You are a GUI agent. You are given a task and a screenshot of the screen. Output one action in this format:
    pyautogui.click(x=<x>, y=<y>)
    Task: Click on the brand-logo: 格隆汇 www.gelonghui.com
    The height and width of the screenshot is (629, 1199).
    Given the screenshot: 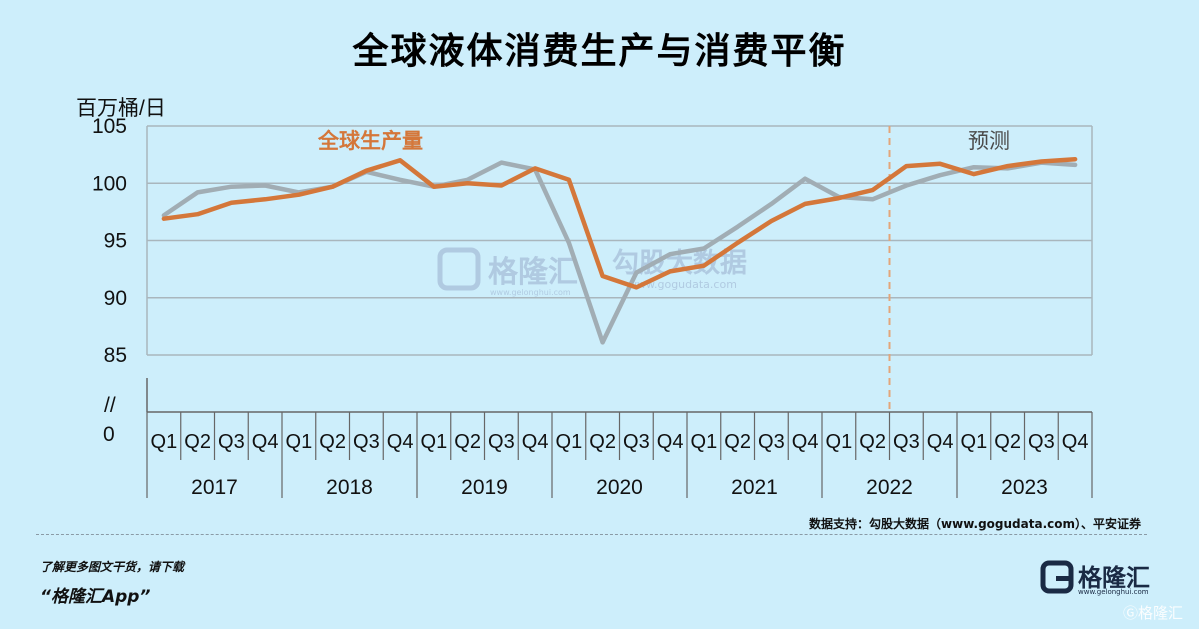 What is the action you would take?
    pyautogui.click(x=1100, y=578)
    